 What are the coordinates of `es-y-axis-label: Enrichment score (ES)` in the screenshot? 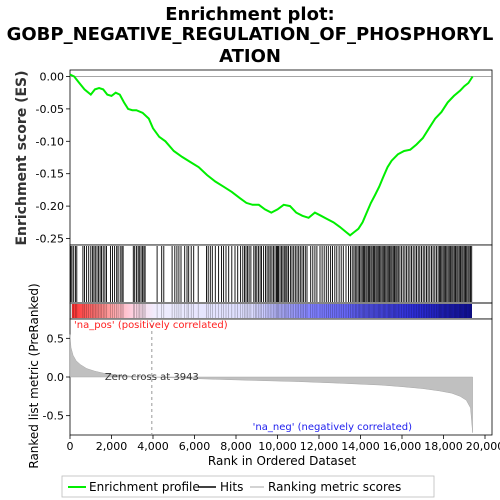 It's located at (22, 157).